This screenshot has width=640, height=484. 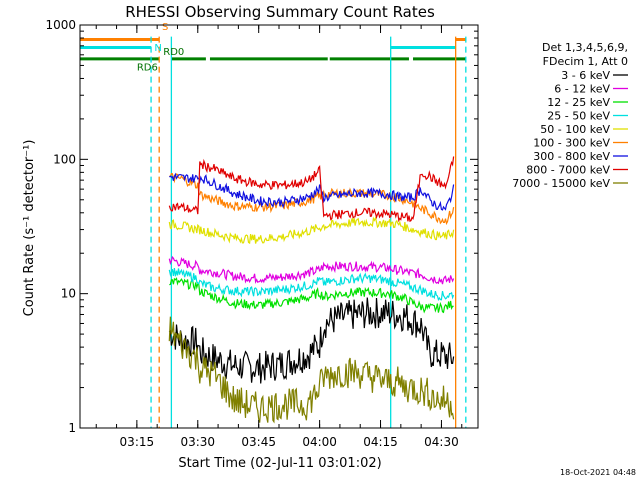 I want to click on annotation-rd6: RD6, so click(x=147, y=67).